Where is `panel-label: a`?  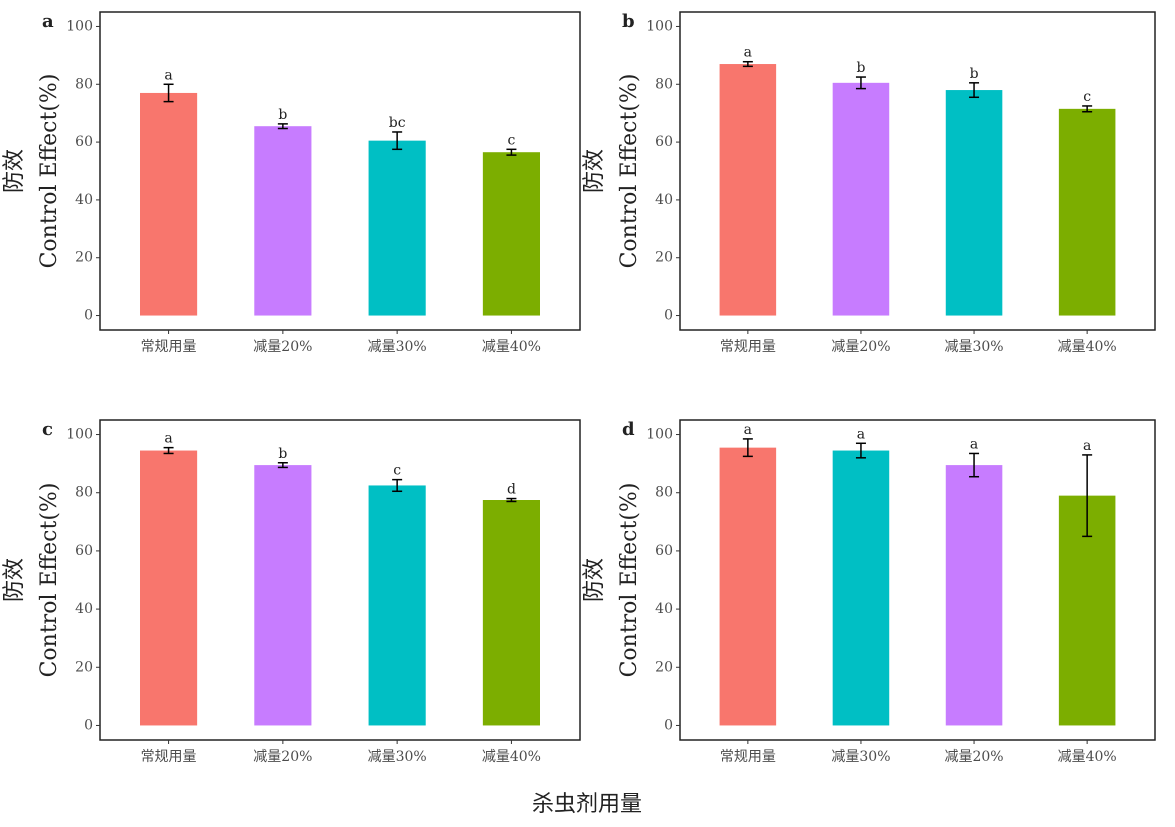
panel-label: a is located at coordinates (48, 21).